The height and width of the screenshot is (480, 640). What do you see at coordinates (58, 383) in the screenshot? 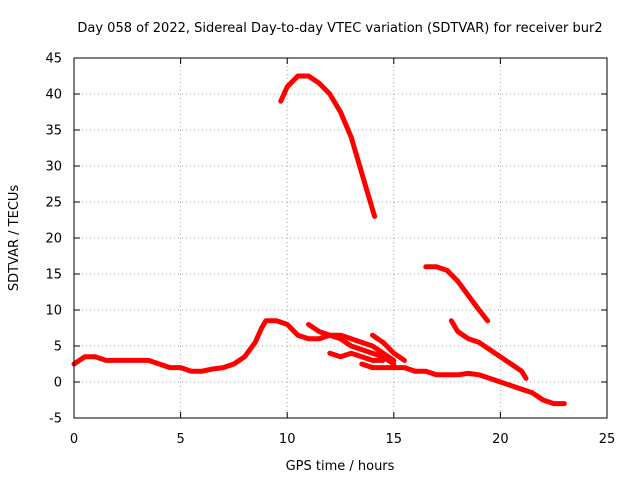
I see `y-tick-label: 0` at bounding box center [58, 383].